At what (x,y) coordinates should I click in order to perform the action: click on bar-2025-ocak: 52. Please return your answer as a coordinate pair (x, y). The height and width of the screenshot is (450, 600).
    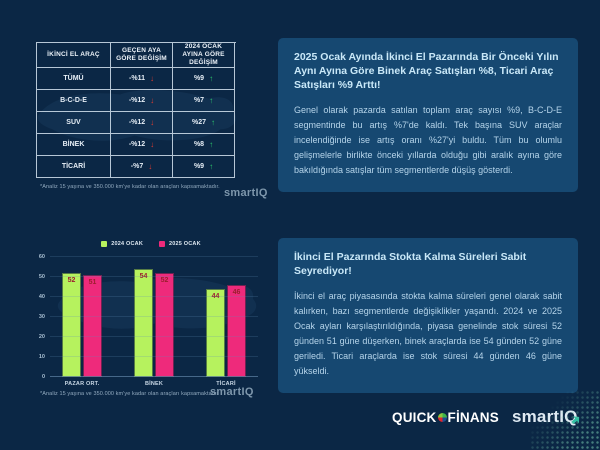
    Looking at the image, I should click on (164, 325).